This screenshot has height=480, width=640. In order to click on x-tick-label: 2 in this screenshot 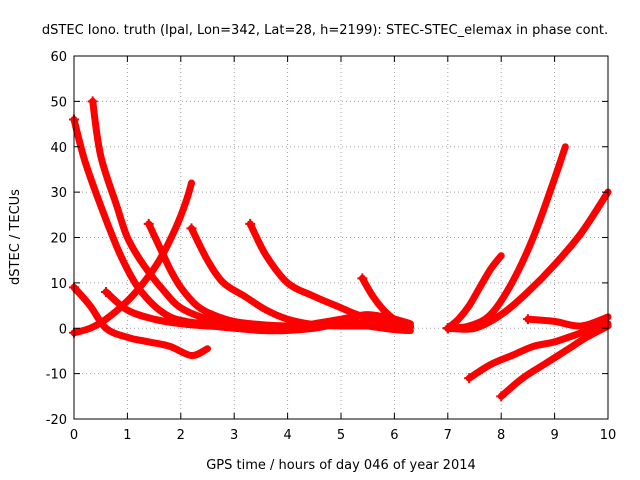, I will do `click(181, 435)`.